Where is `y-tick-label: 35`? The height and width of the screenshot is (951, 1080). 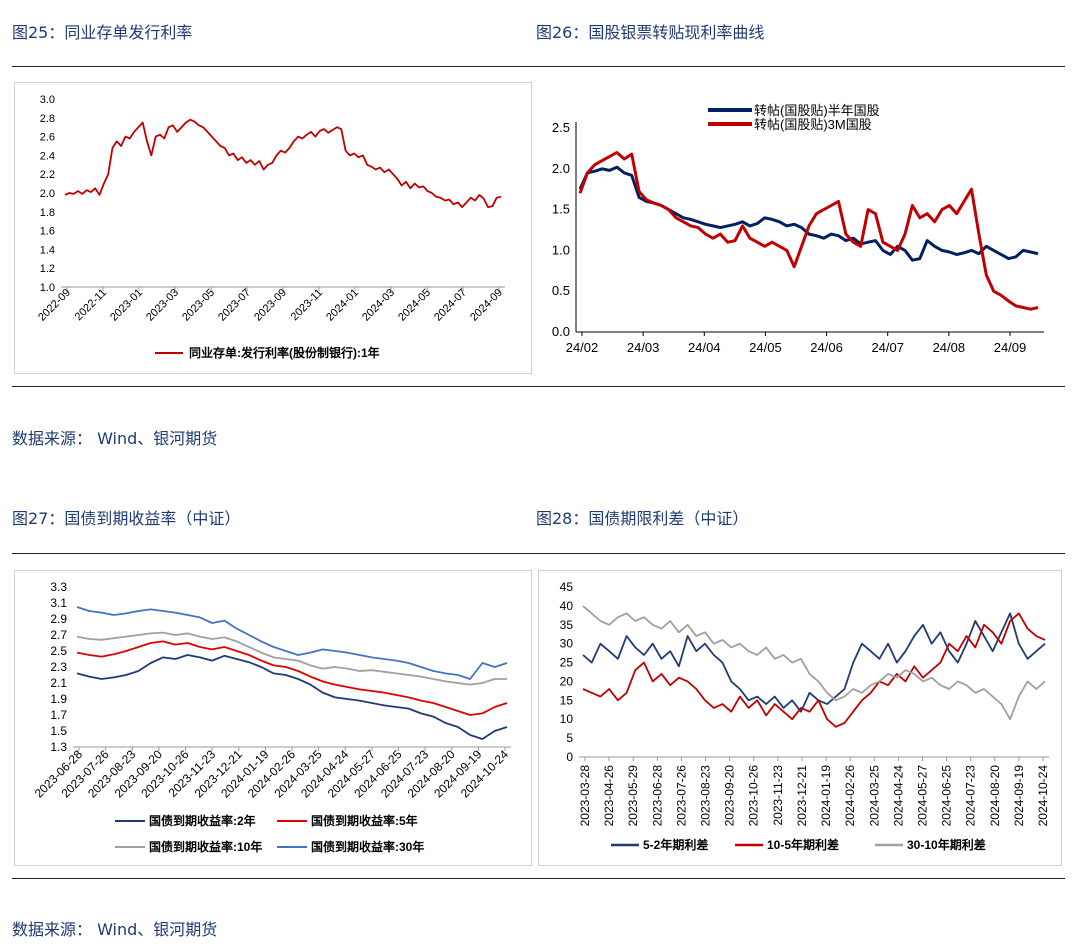 y-tick-label: 35 is located at coordinates (567, 625).